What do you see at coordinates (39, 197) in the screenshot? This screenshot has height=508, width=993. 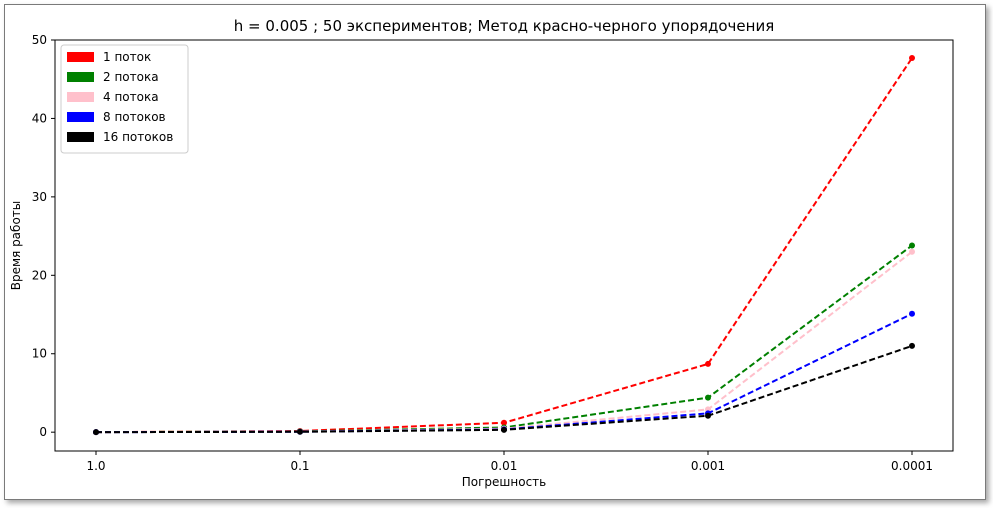 I see `y-tick-label: 30` at bounding box center [39, 197].